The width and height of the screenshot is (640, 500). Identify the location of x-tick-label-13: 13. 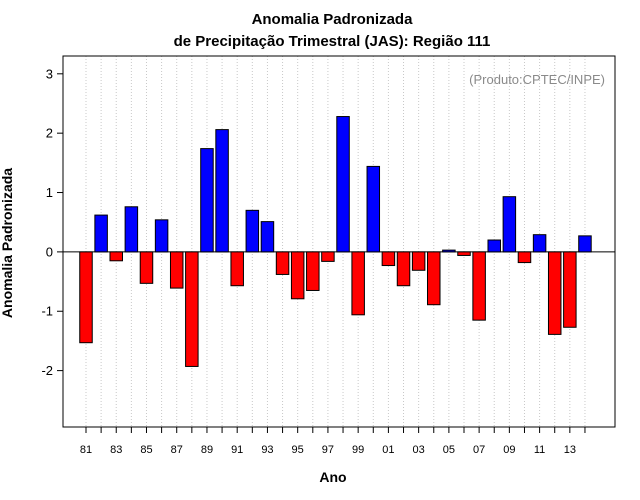
(570, 450).